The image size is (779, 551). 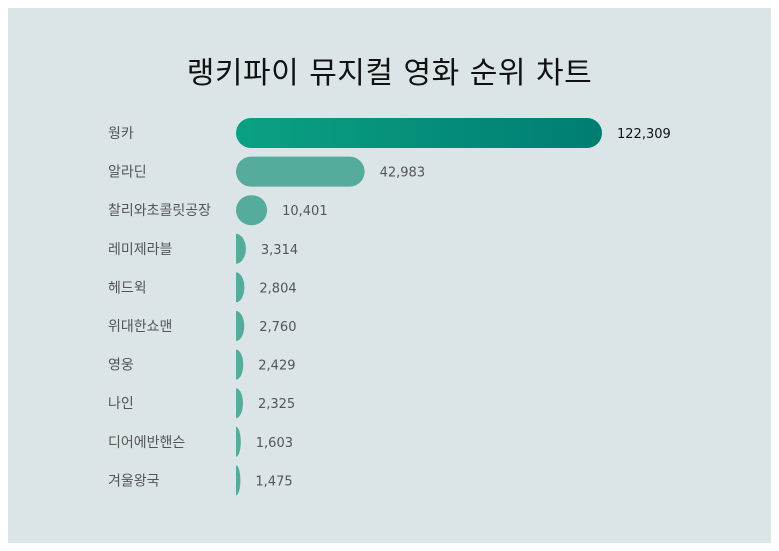 What do you see at coordinates (121, 404) in the screenshot?
I see `category-label: 나인` at bounding box center [121, 404].